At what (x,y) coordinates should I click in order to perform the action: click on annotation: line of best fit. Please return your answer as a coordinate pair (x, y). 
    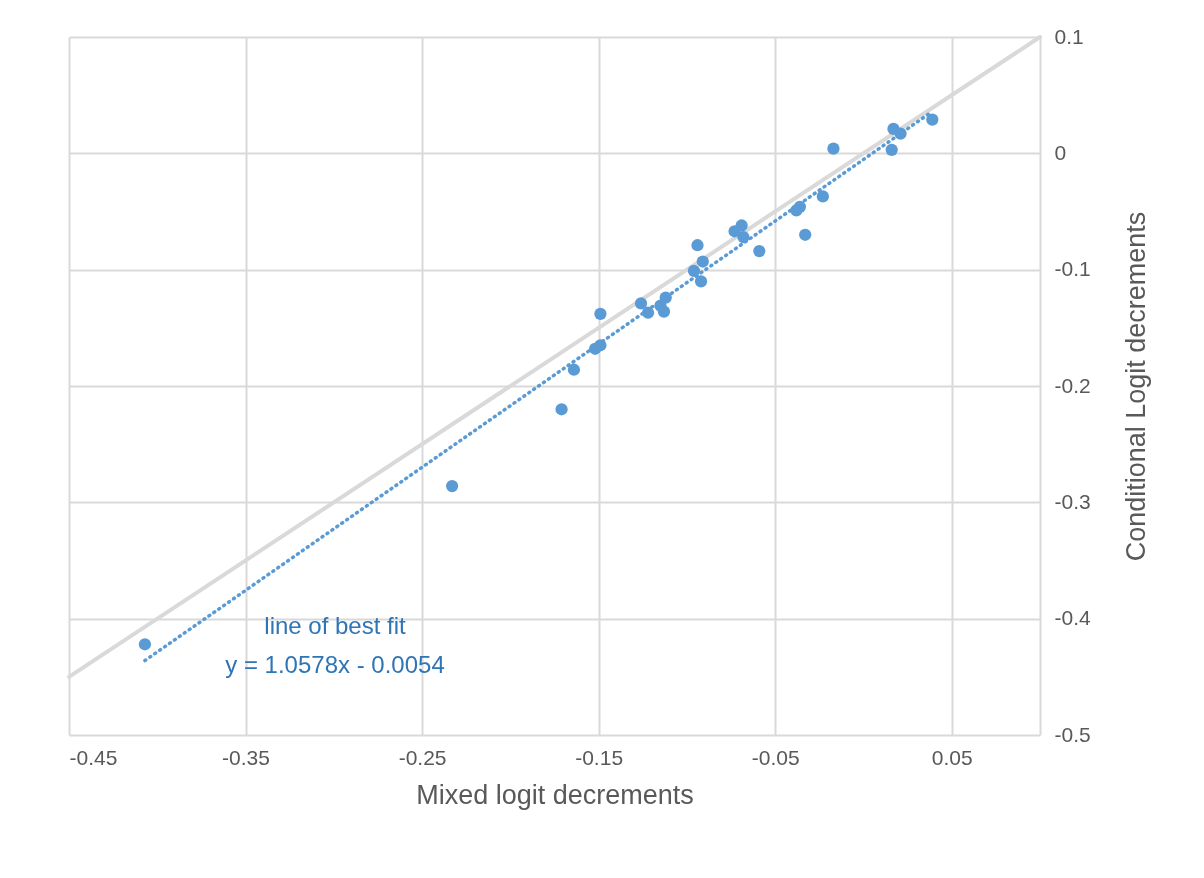
    Looking at the image, I should click on (335, 625).